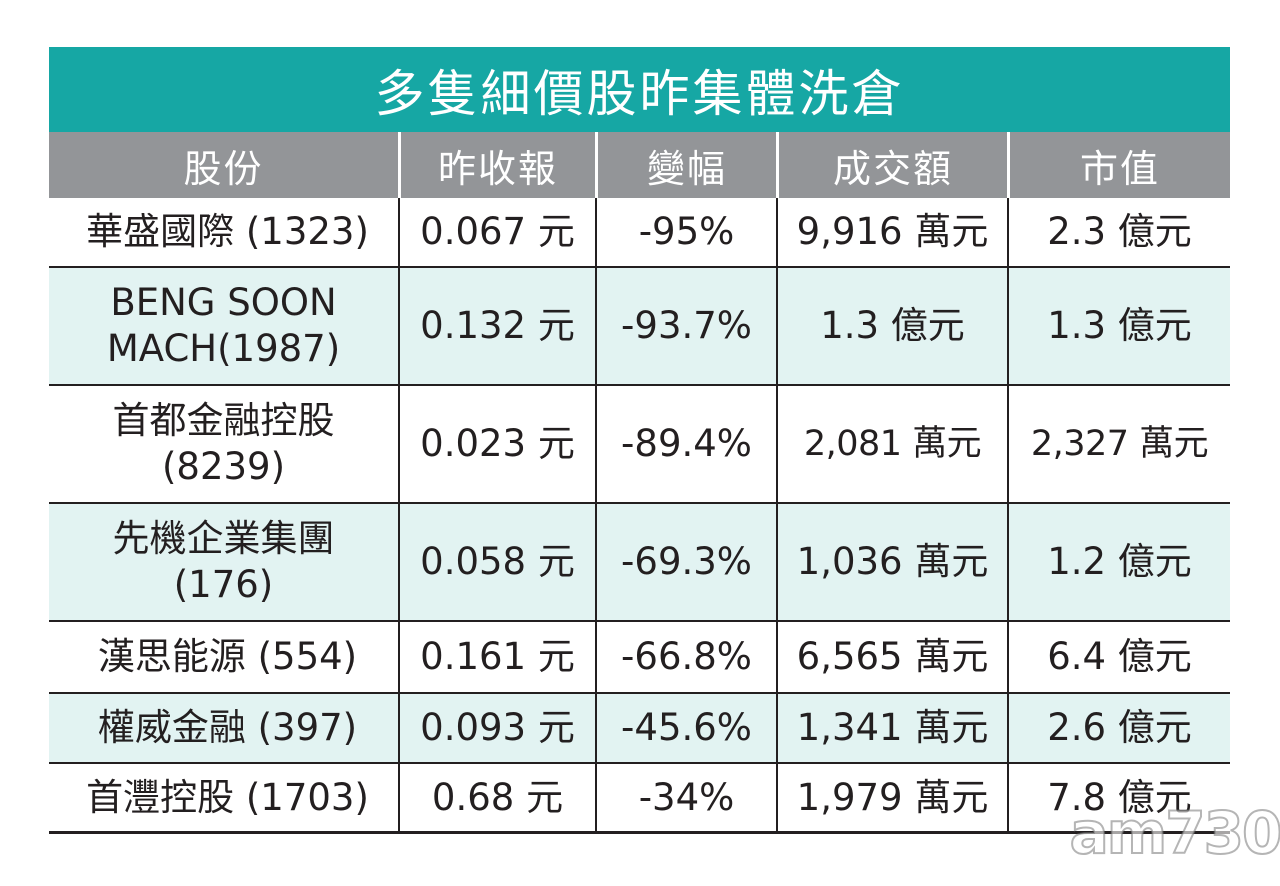 The width and height of the screenshot is (1280, 886). I want to click on change-pct: -95%, so click(685, 233).